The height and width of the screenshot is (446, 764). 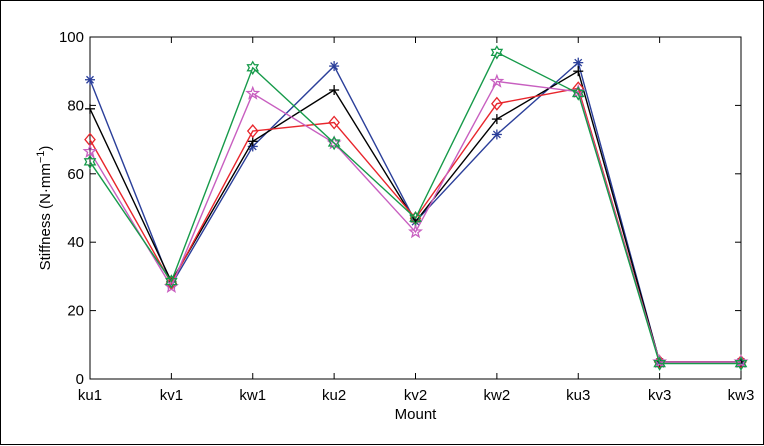 I want to click on y-axis-label-main: Stiffness (N·mm, so click(x=45, y=216).